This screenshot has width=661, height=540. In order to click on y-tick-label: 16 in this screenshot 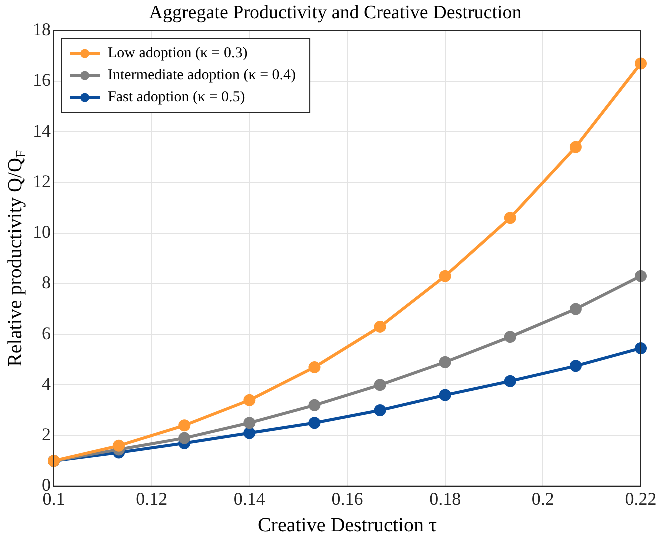, I will do `click(42, 80)`.